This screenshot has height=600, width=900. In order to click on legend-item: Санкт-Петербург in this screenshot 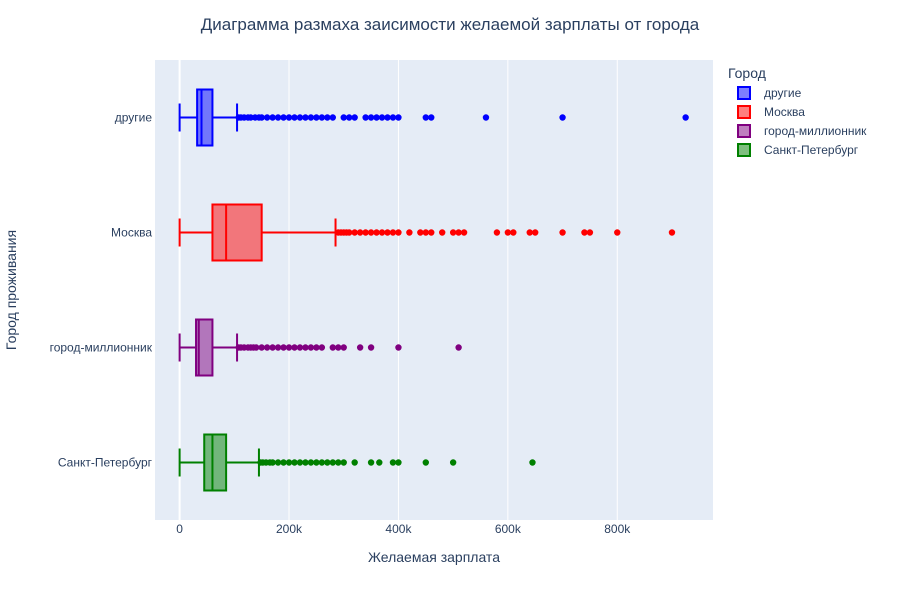, I will do `click(798, 150)`.